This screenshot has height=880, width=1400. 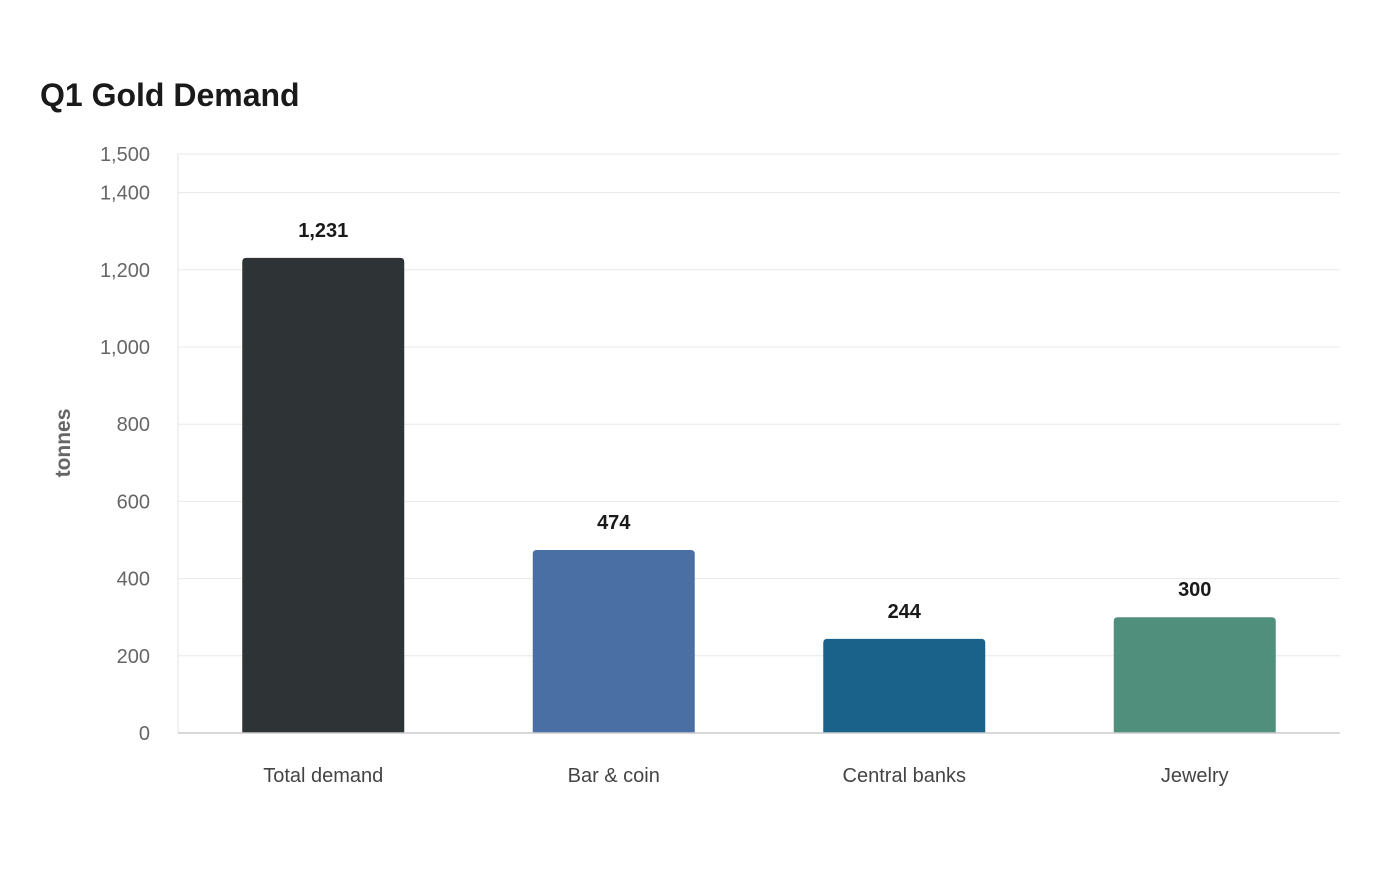 I want to click on bar-total-demand, so click(x=323, y=495).